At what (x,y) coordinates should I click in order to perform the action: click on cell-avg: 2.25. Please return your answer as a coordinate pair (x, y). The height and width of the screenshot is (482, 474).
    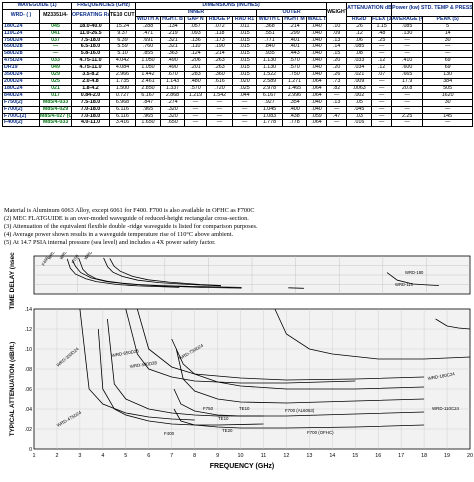
    Looking at the image, I should click on (407, 116).